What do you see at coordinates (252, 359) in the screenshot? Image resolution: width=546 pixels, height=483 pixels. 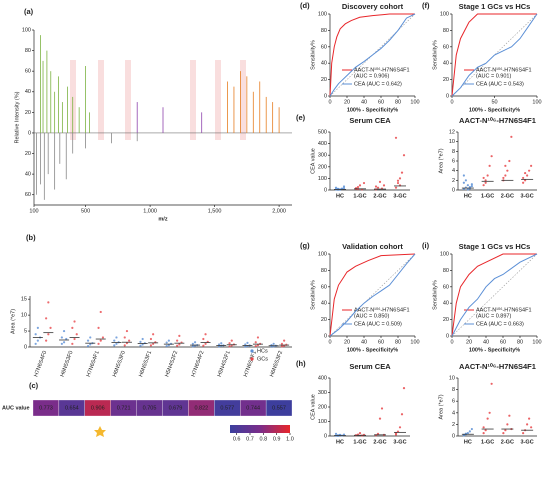 I see `legend-marker` at bounding box center [252, 359].